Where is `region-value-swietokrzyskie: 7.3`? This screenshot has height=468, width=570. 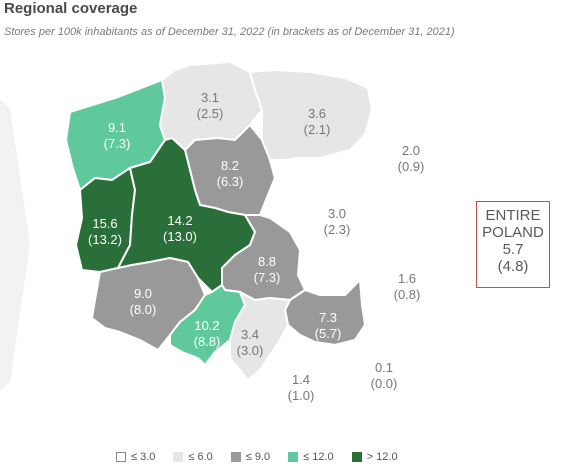 region-value-swietokrzyskie: 7.3 is located at coordinates (328, 317).